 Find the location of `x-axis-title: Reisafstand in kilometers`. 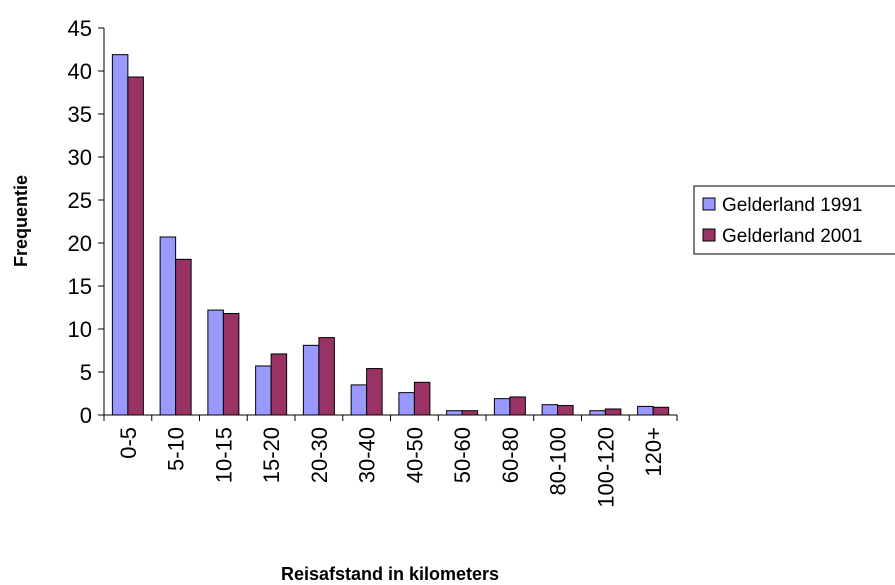

x-axis-title: Reisafstand in kilometers is located at coordinates (390, 574).